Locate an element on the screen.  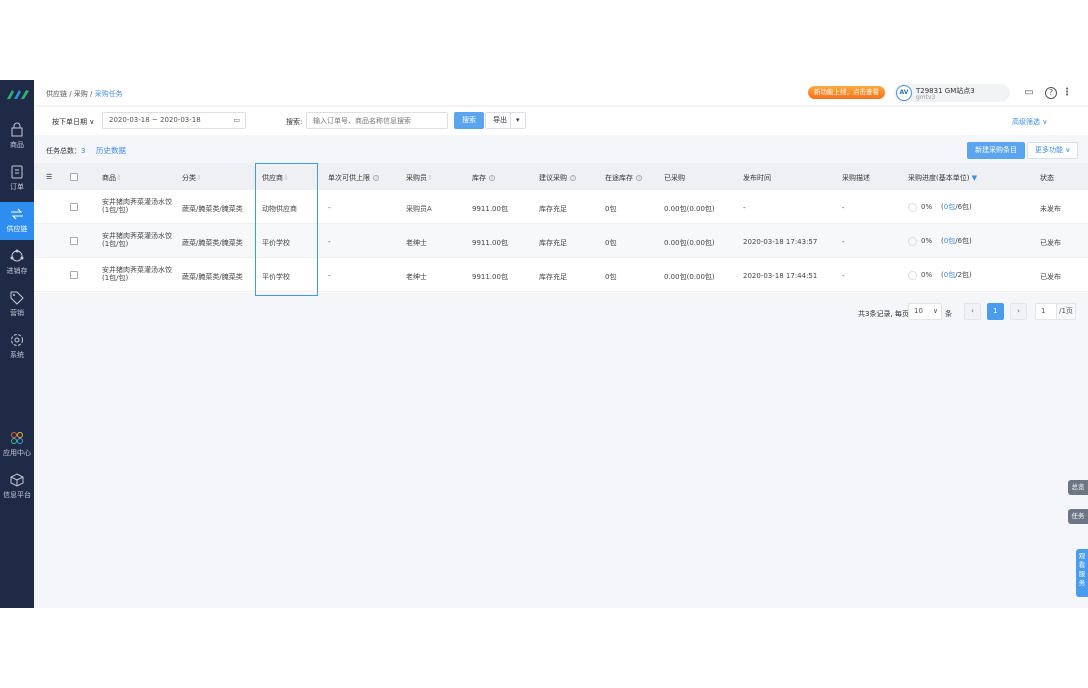
sidebar-item-label: 订单 is located at coordinates (17, 187).